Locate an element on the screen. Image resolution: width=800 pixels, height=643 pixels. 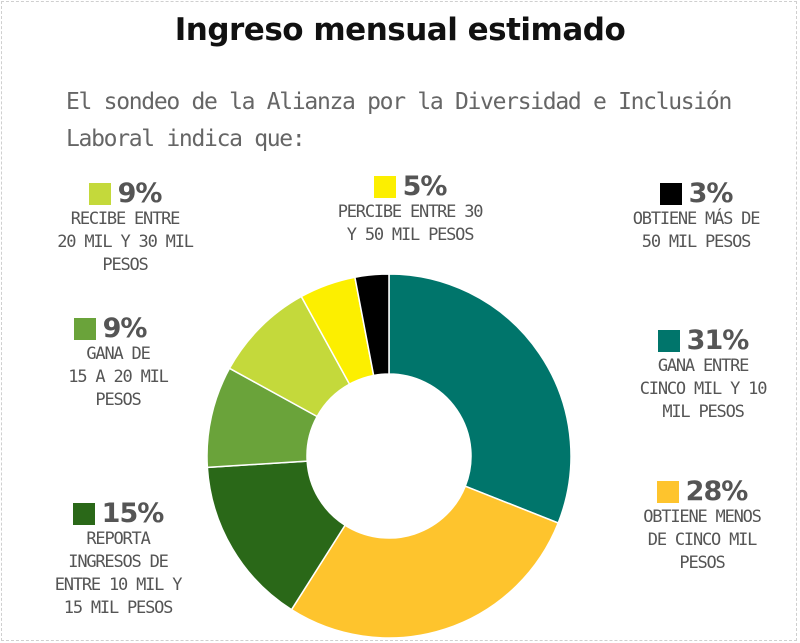
legend-label-9-lime: 9% RECIBE ENTRE 20 MIL Y 30 MIL PESOS is located at coordinates (125, 228).